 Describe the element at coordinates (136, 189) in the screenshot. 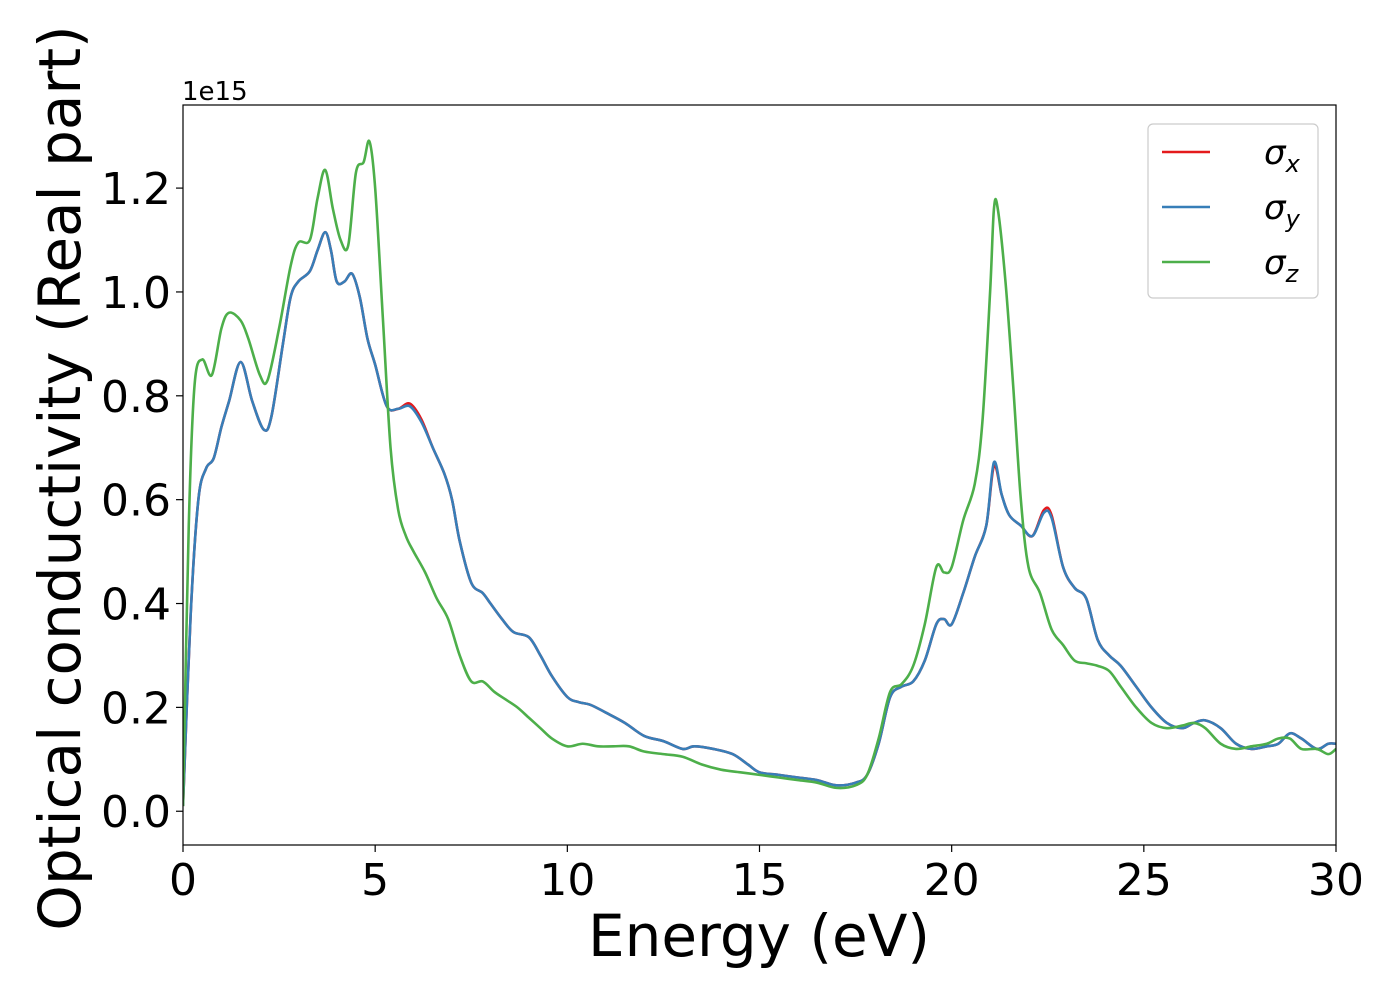

I see `y-tick-label: 1.2` at that location.